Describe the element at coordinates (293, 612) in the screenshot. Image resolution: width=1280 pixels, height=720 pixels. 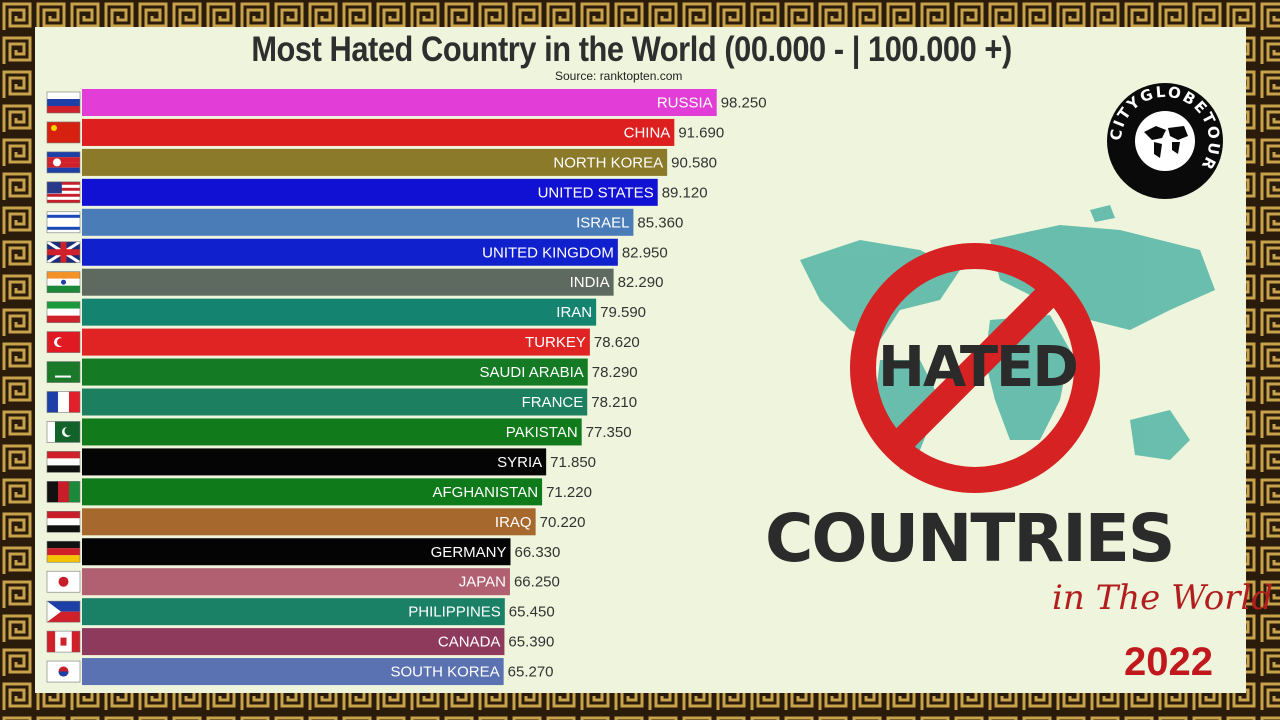
I see `bar-philippines` at that location.